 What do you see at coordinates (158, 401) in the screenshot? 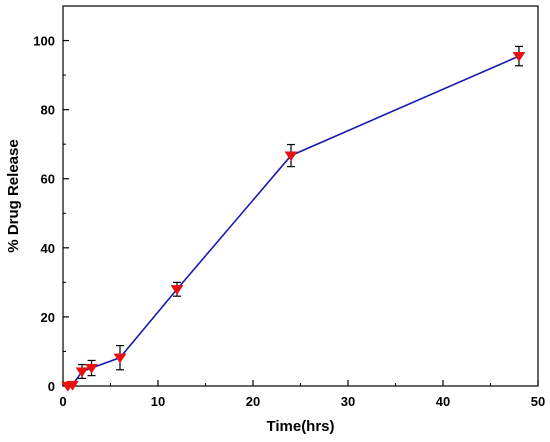
I see `x-tick-label: 10` at bounding box center [158, 401].